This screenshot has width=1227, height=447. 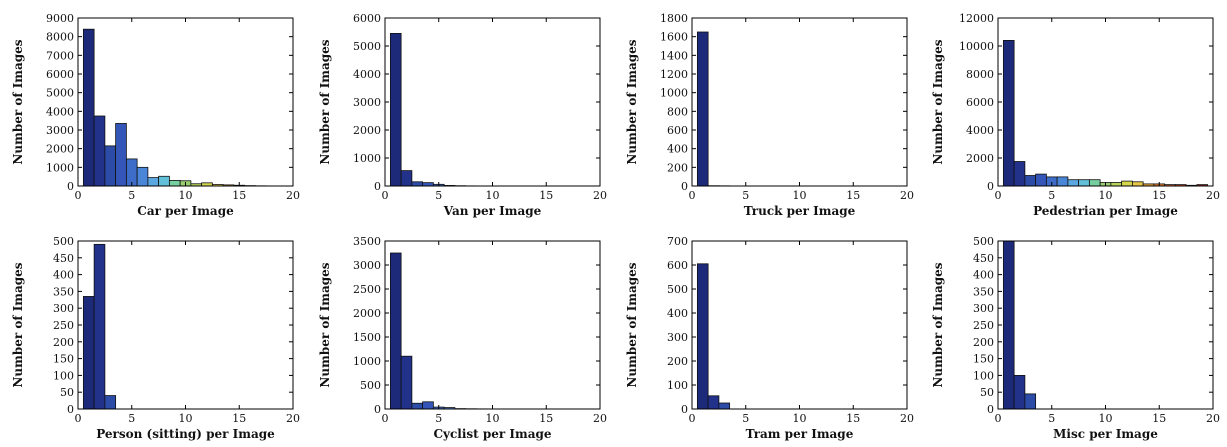 What do you see at coordinates (799, 211) in the screenshot?
I see `x-axis-label: Truck per Image` at bounding box center [799, 211].